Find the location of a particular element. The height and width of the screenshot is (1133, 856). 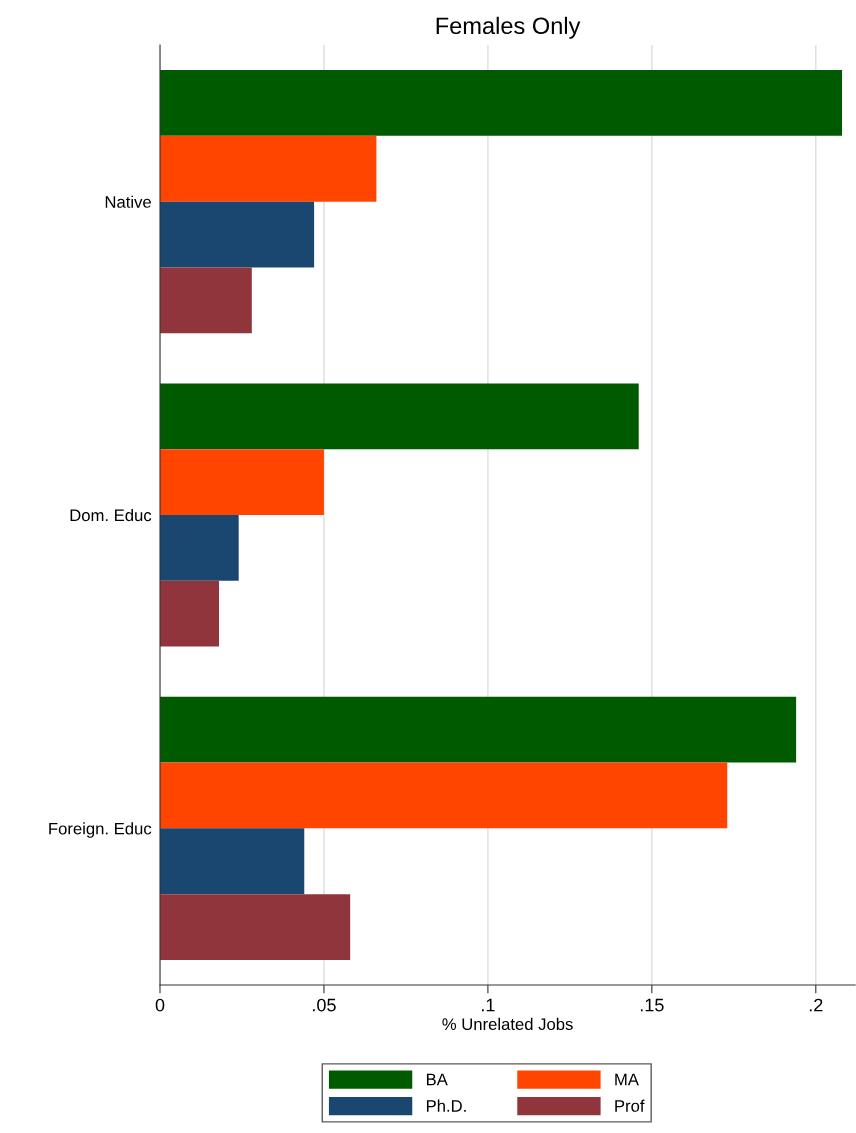

legend-label: Ph.D. is located at coordinates (446, 1105).